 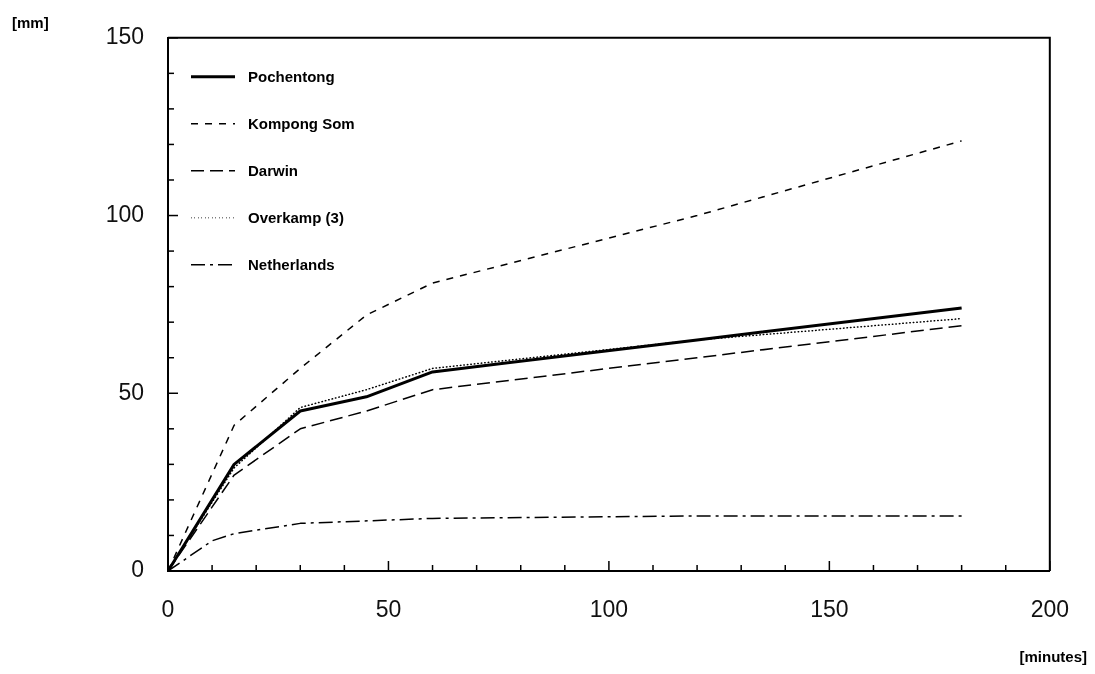 What do you see at coordinates (829, 609) in the screenshot?
I see `x-tick-label: 150` at bounding box center [829, 609].